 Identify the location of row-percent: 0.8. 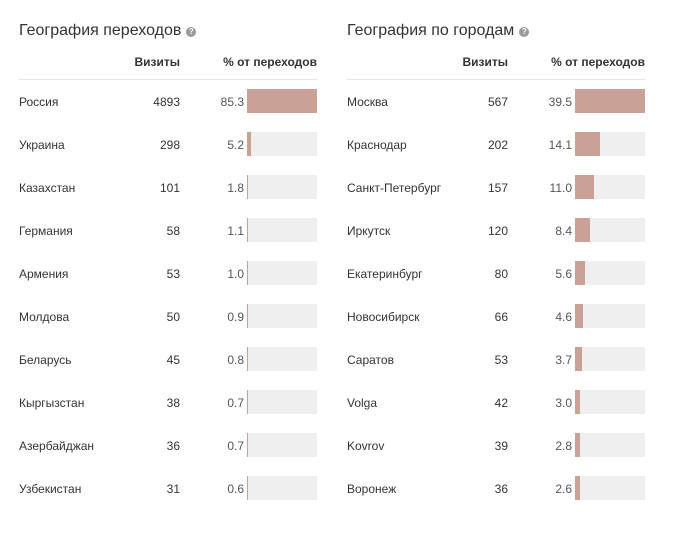
(235, 360).